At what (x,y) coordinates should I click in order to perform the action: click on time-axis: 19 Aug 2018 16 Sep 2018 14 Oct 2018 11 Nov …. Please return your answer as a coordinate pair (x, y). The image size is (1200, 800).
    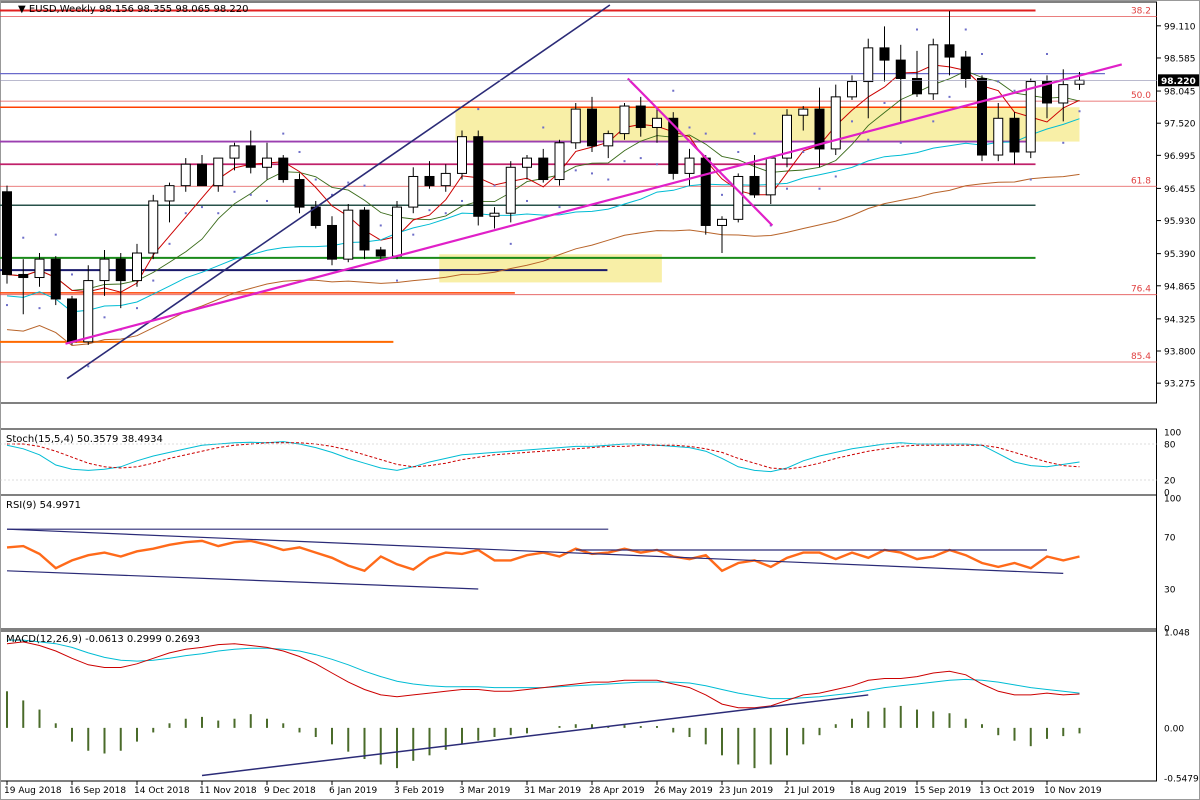
    Looking at the image, I should click on (553, 788).